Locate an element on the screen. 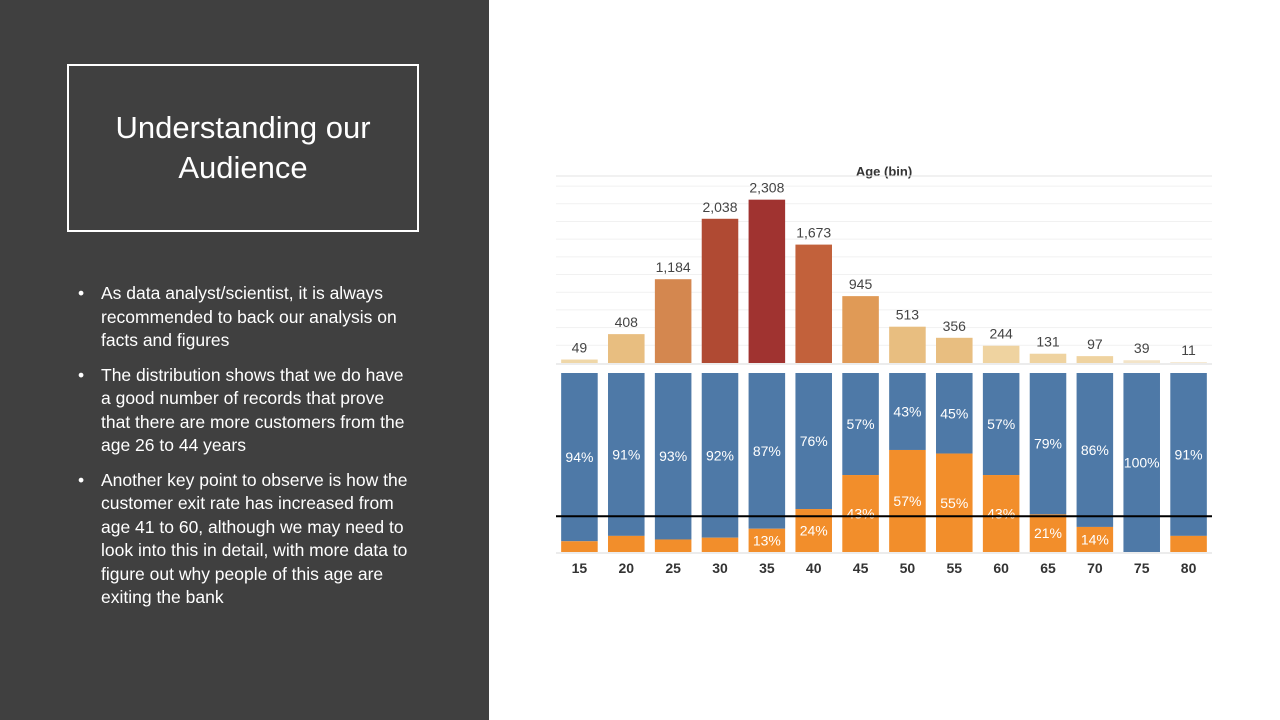 This screenshot has height=720, width=1280. retained-pct-label: 79% is located at coordinates (1048, 444).